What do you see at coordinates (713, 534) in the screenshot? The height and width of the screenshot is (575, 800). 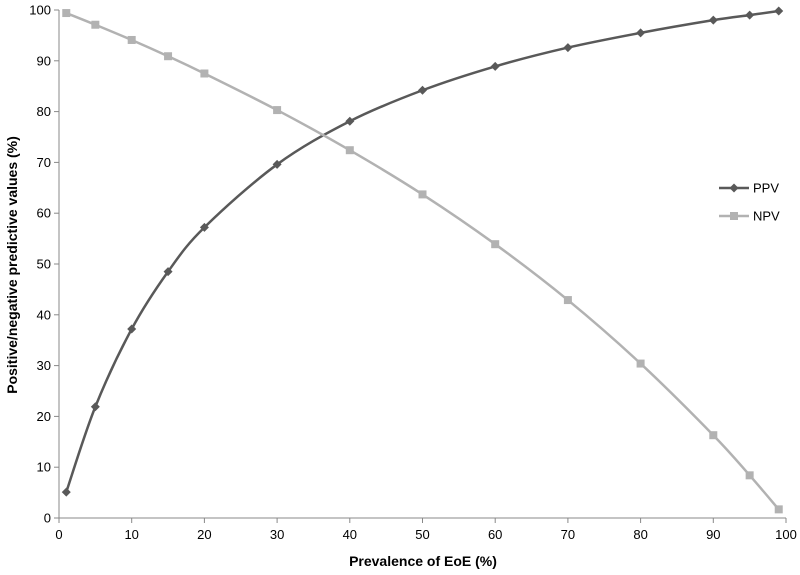 I see `x-tick-label: 90` at bounding box center [713, 534].